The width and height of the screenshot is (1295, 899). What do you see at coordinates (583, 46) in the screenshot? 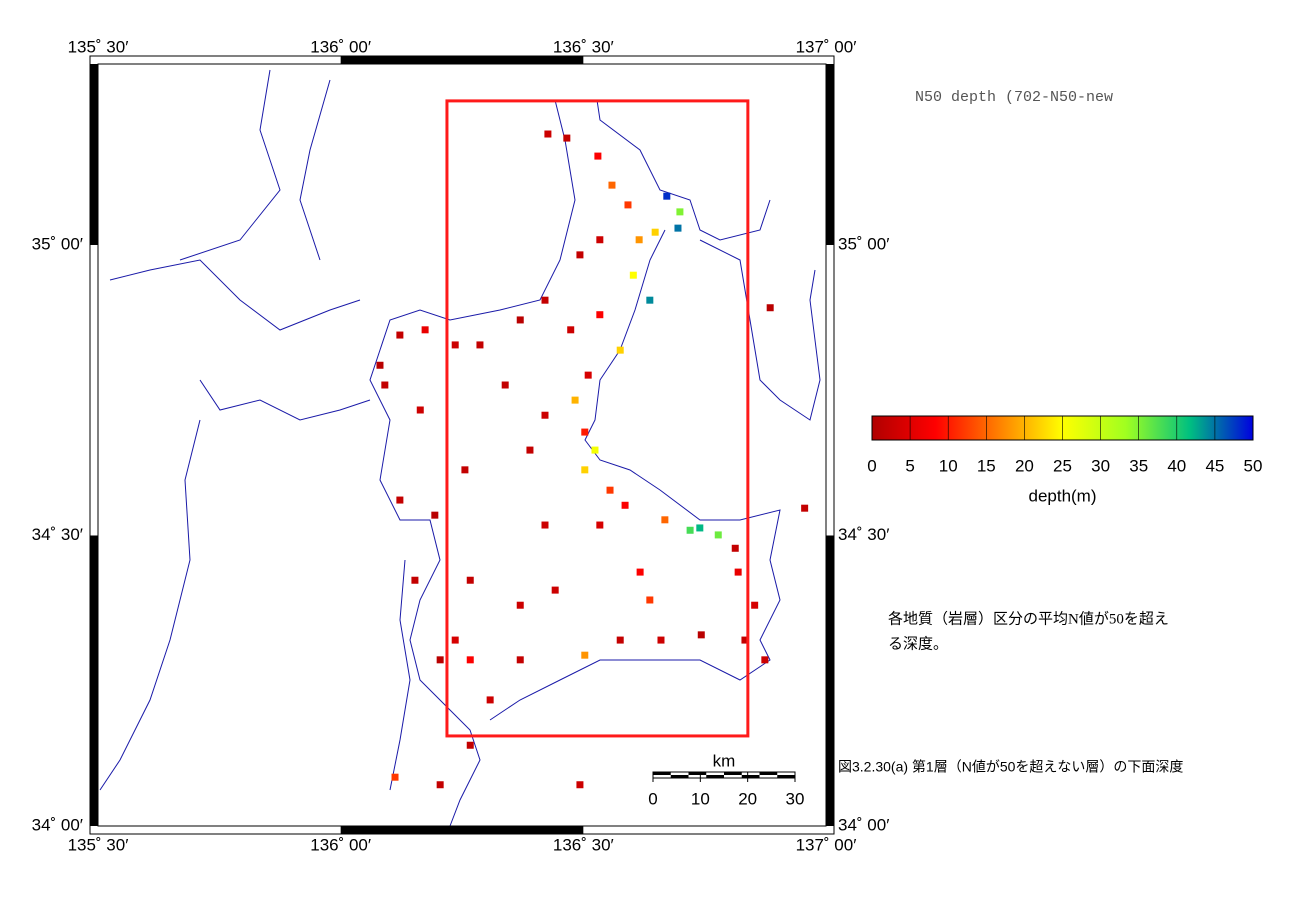
I see `x-tick-label: 136˚ 30′` at bounding box center [583, 46].